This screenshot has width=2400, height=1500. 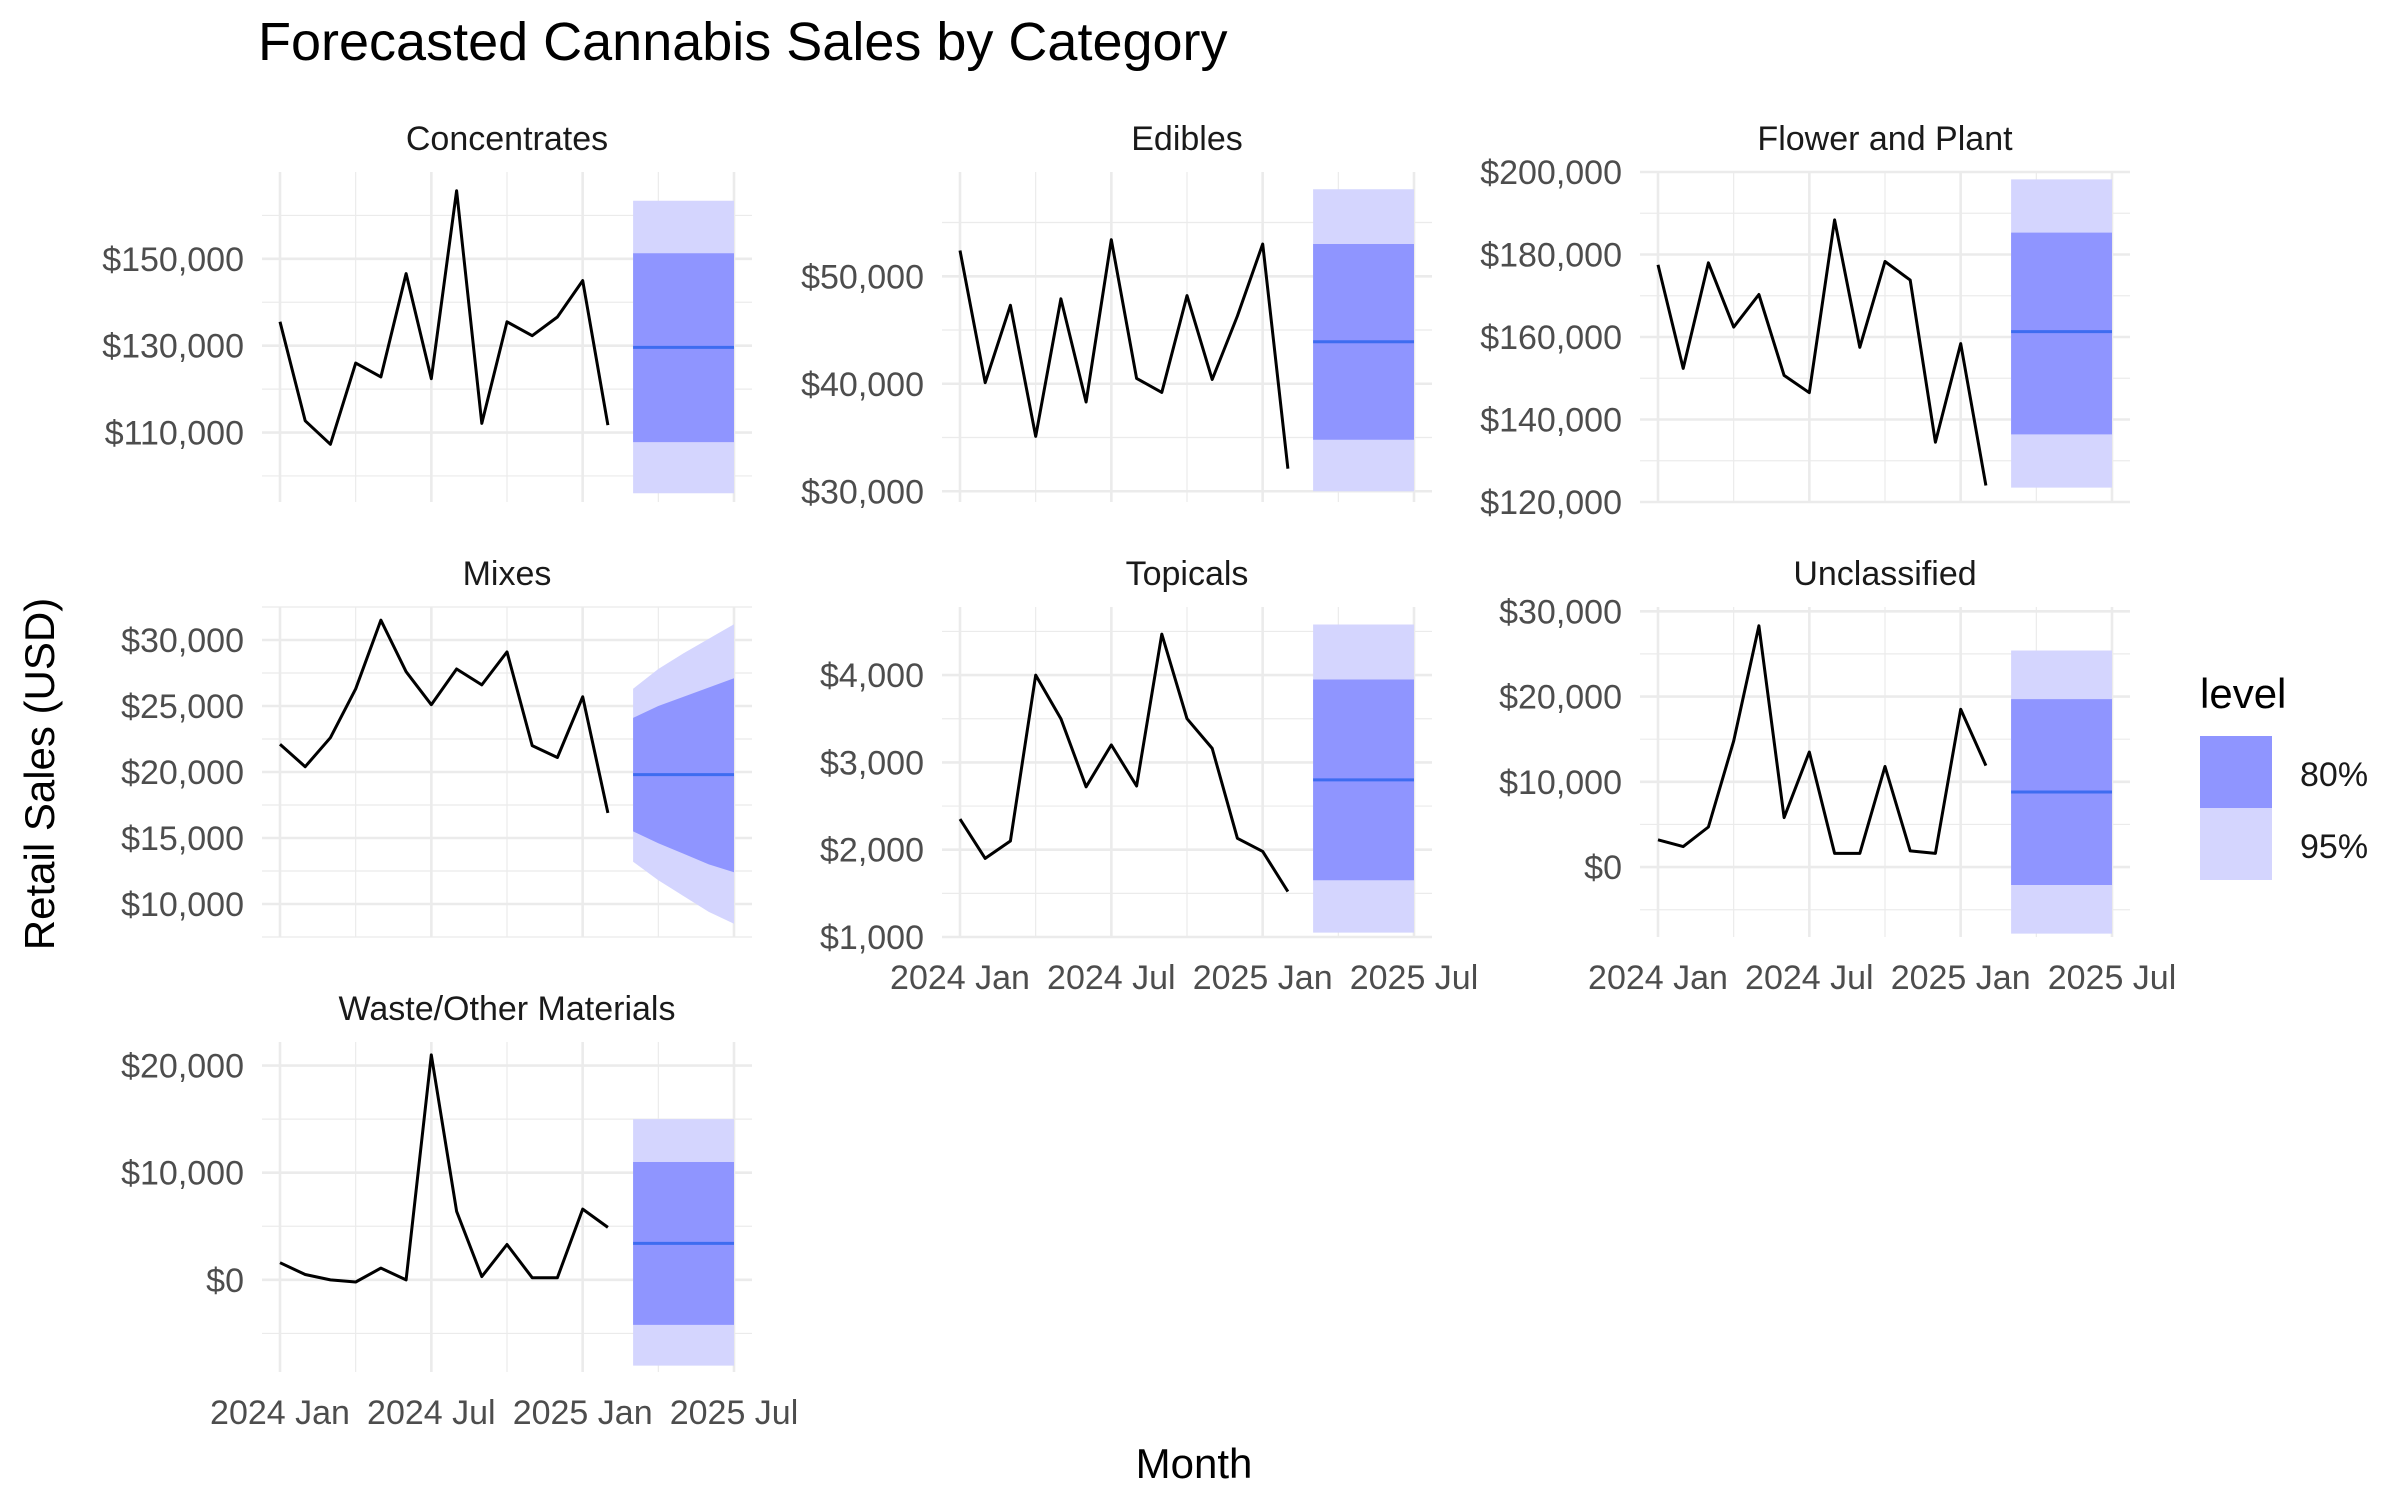 I want to click on y-tick-label: $120,000, so click(x=1551, y=503).